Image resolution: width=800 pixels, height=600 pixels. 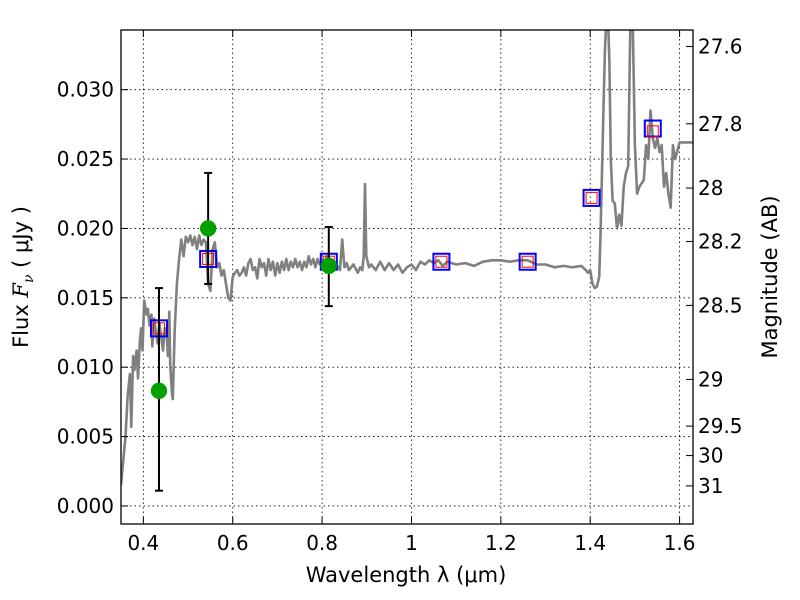 I want to click on magnitude-tick-label: 31, so click(x=710, y=486).